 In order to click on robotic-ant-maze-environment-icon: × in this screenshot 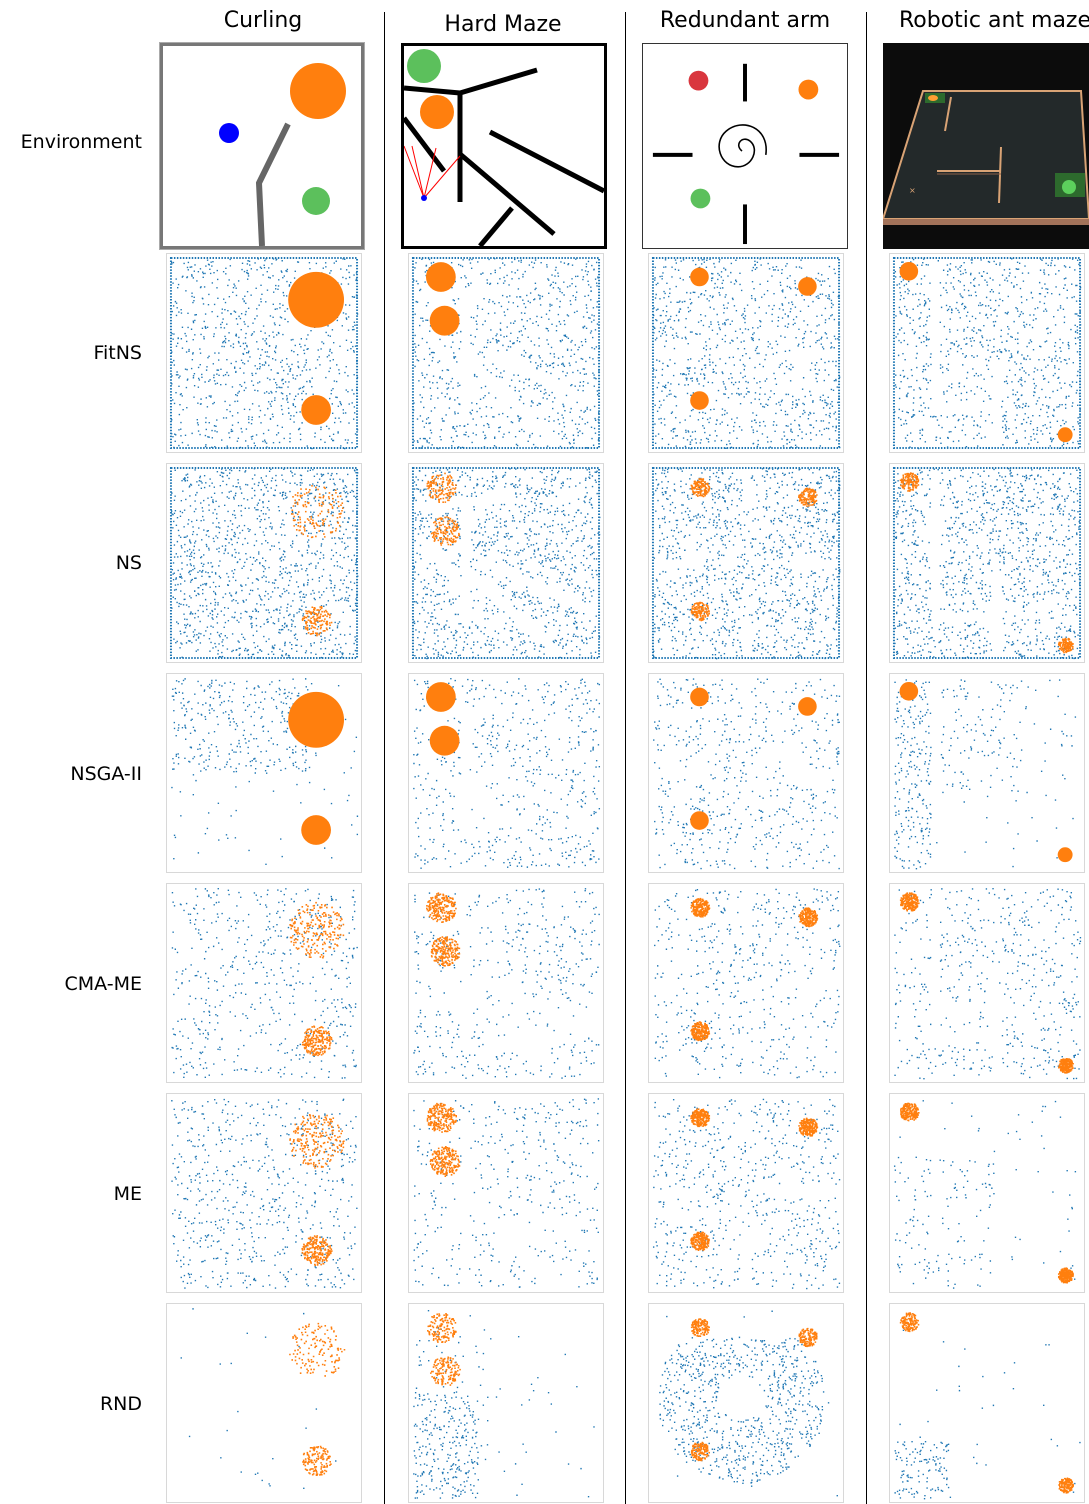, I will do `click(986, 146)`.